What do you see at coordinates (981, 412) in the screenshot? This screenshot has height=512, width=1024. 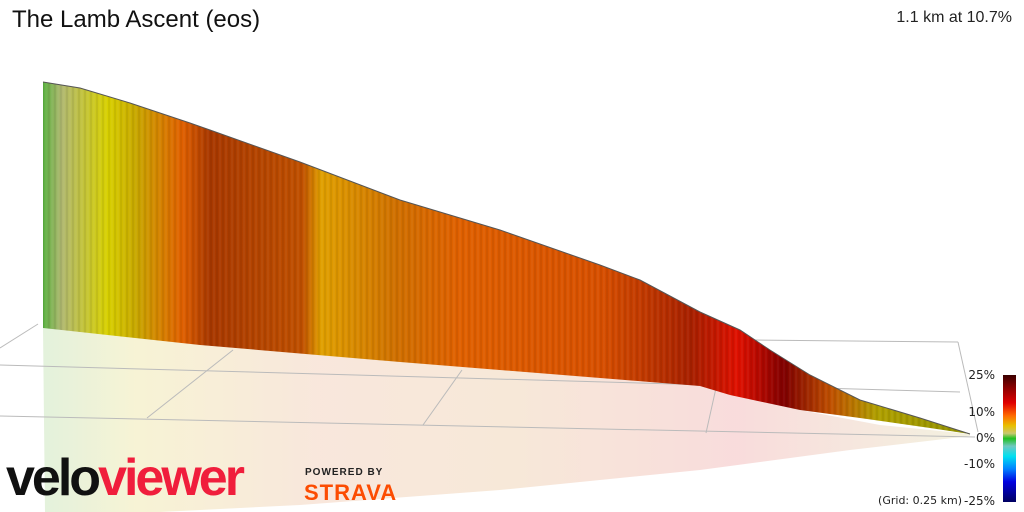 I see `legend-label-10: 10%` at bounding box center [981, 412].